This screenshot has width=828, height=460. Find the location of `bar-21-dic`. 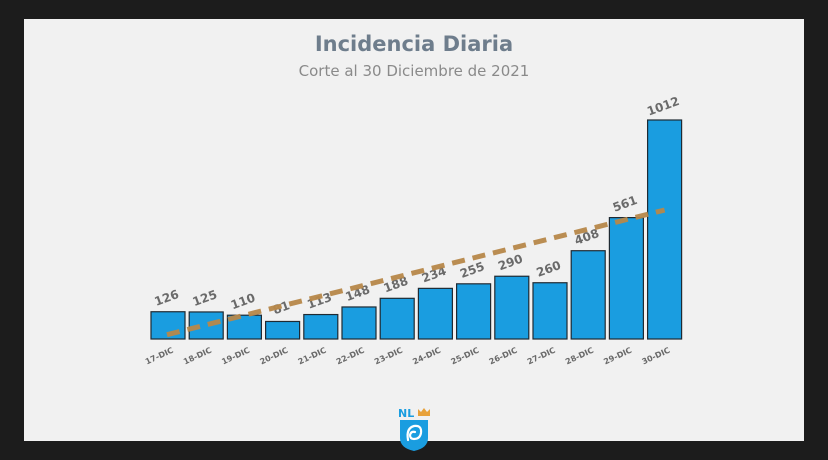

bar-21-dic is located at coordinates (321, 326).